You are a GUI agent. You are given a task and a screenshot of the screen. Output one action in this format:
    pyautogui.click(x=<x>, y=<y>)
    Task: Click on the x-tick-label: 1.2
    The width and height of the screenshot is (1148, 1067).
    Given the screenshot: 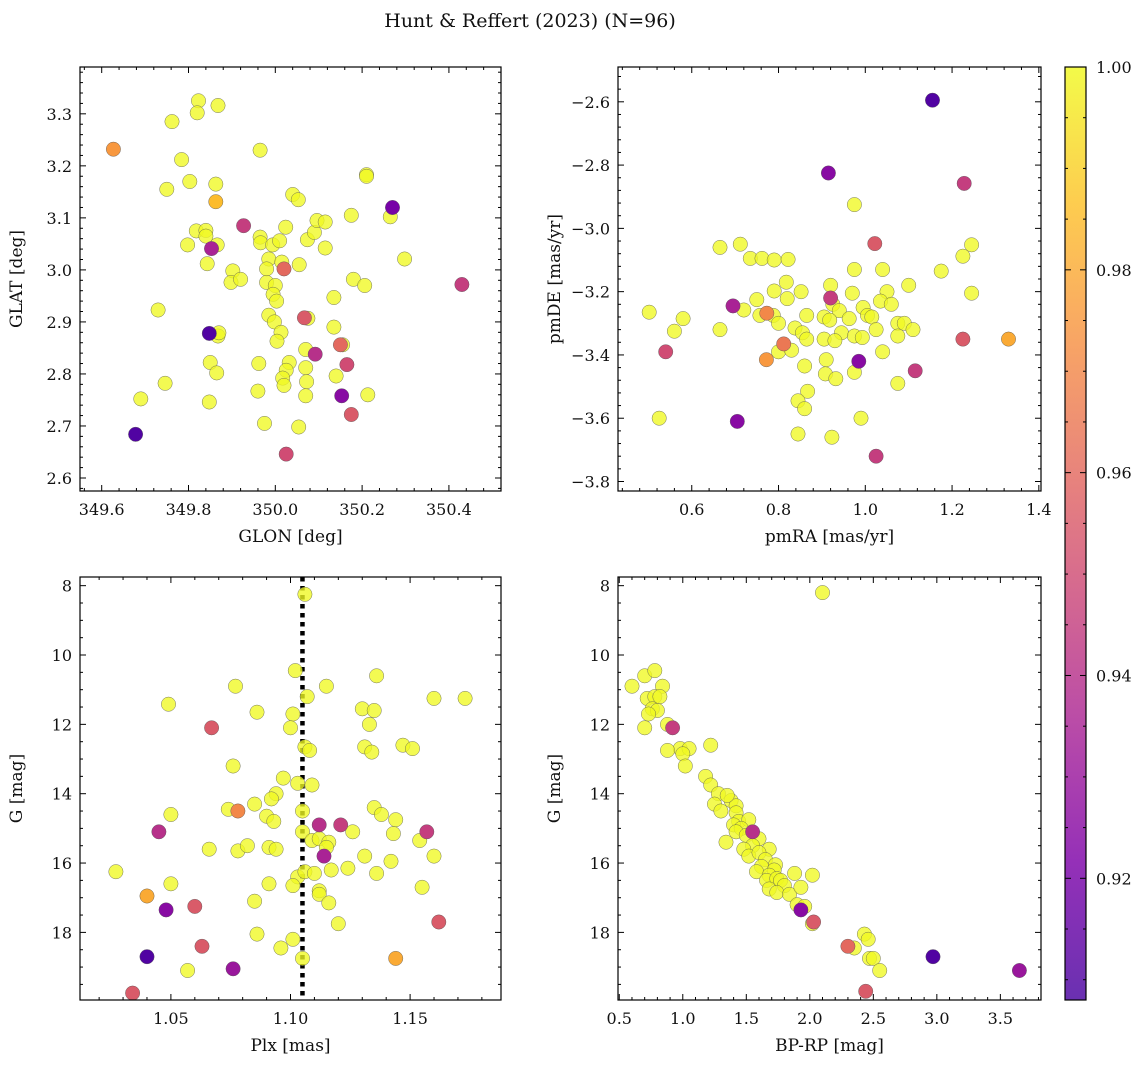 What is the action you would take?
    pyautogui.click(x=951, y=509)
    